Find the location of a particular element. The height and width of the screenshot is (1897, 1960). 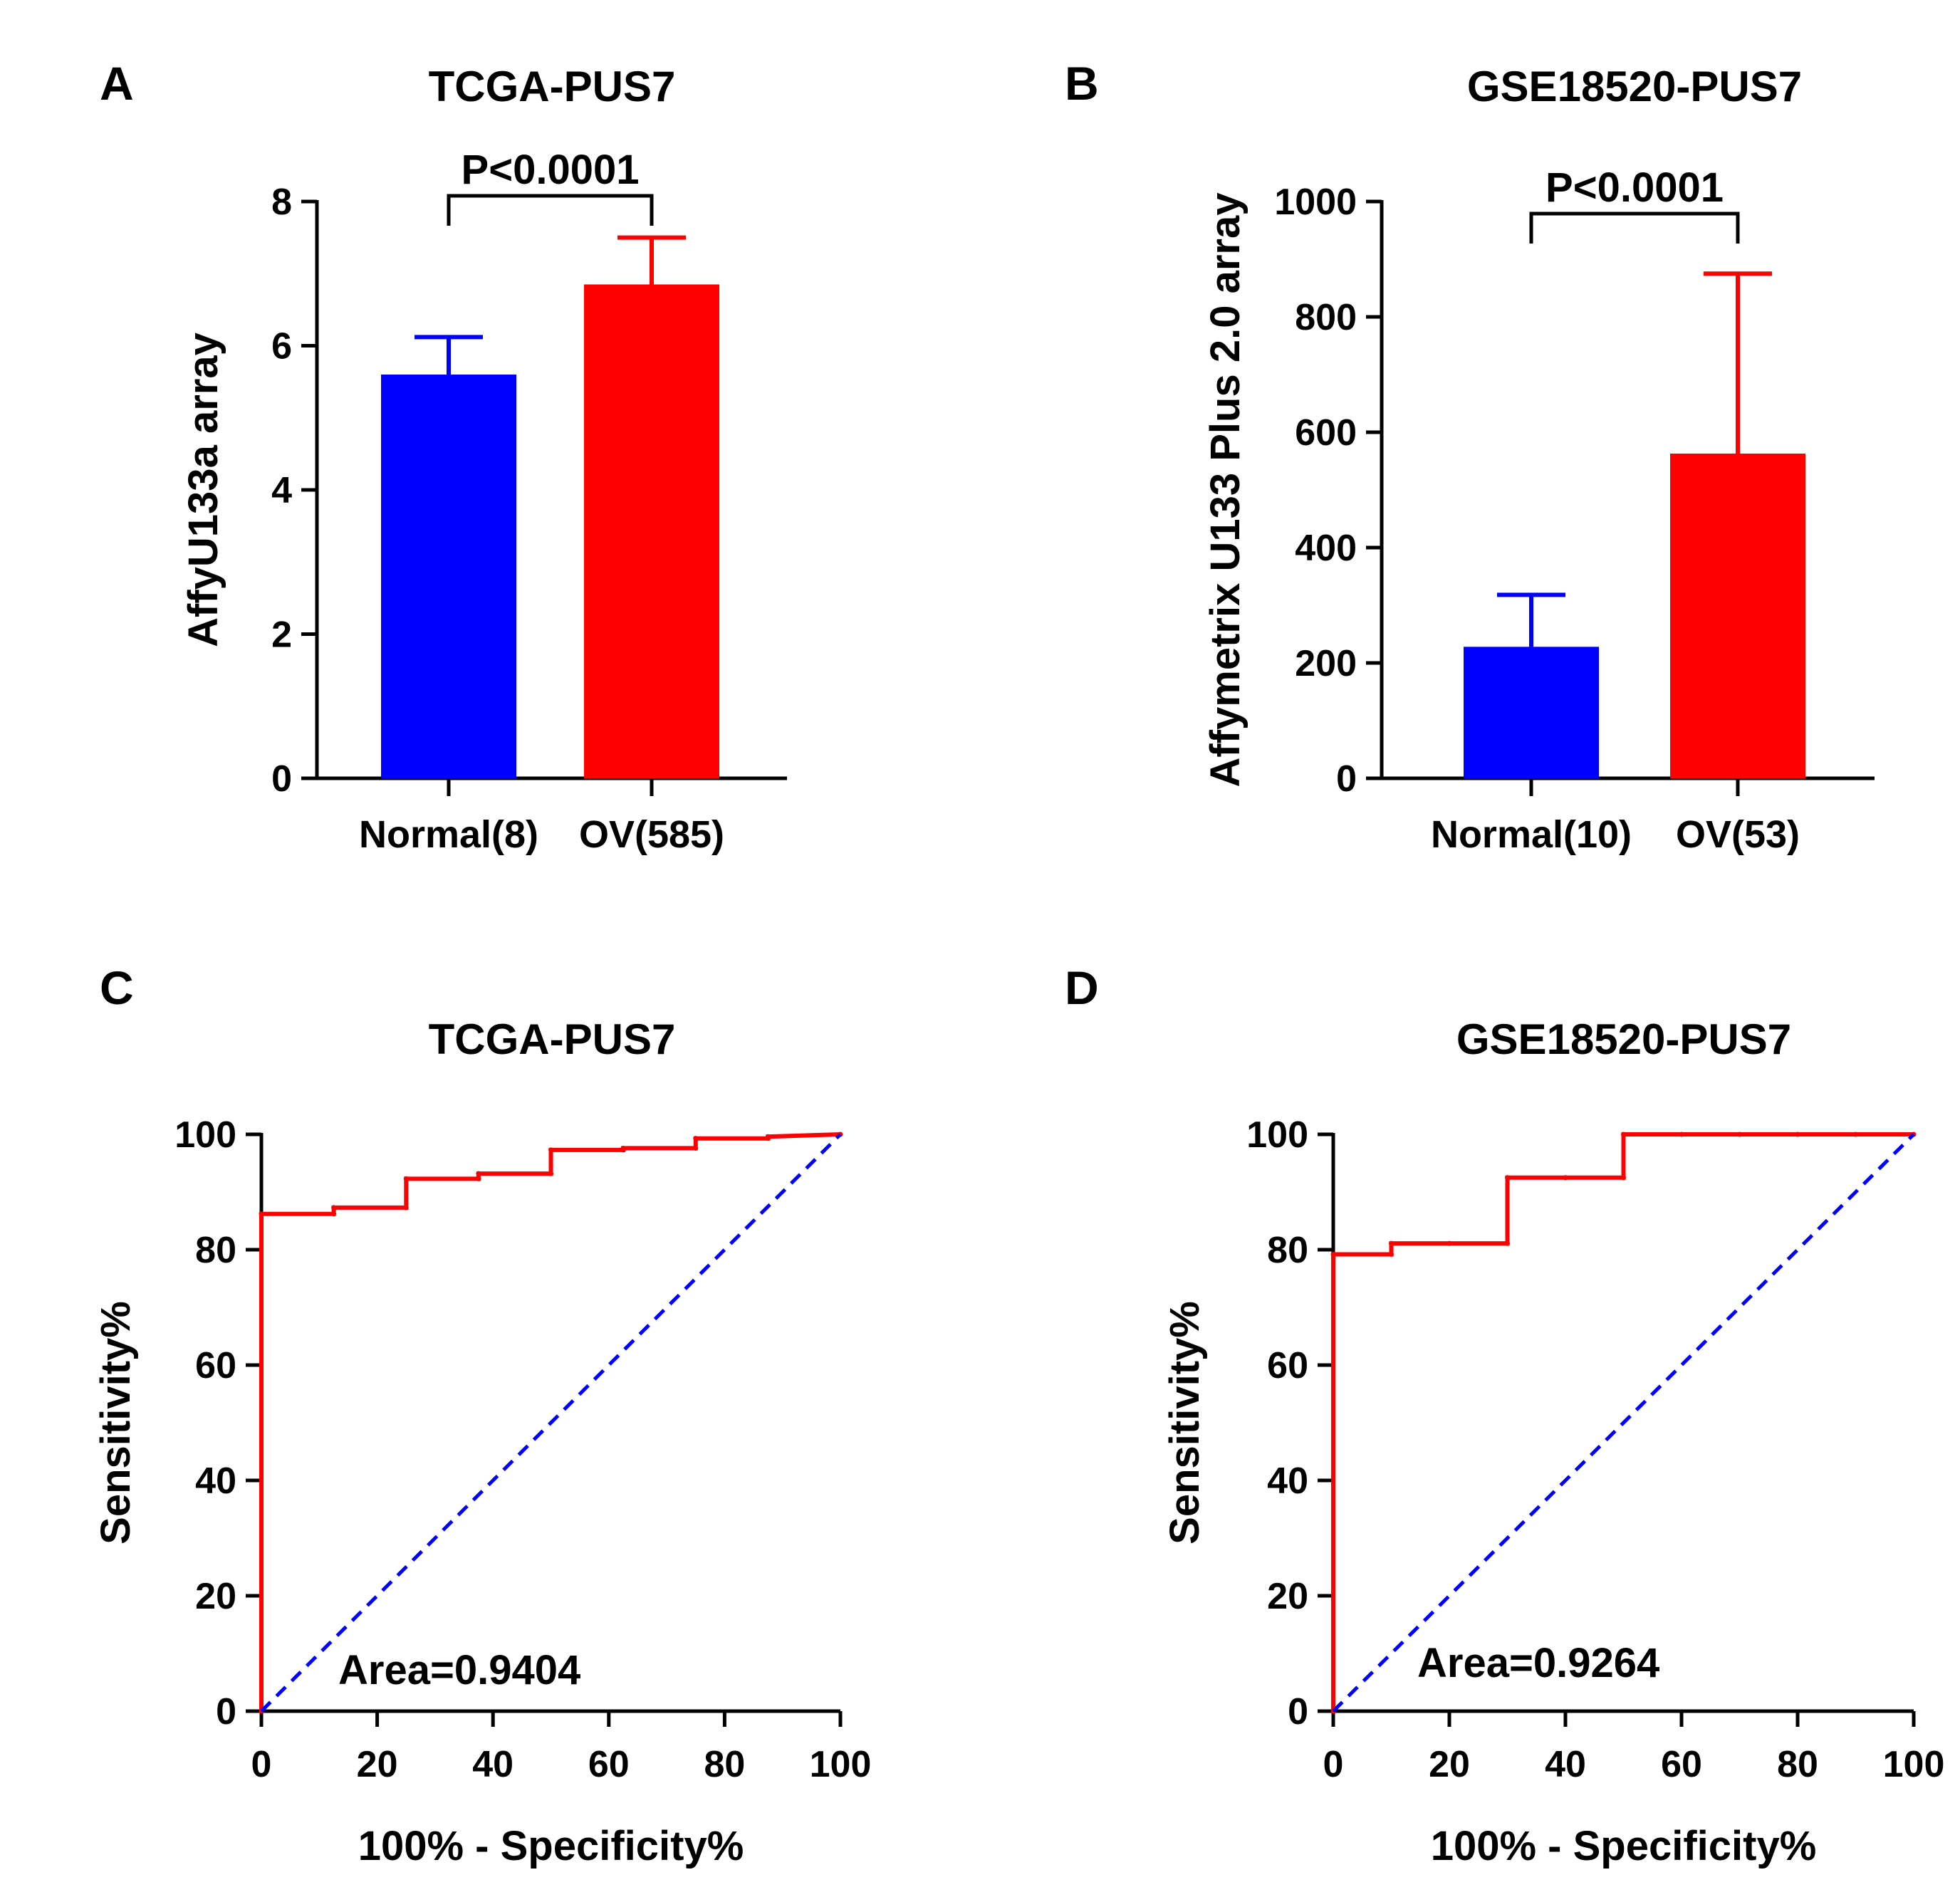

auc-label: Area=0.9264 is located at coordinates (1538, 1663).